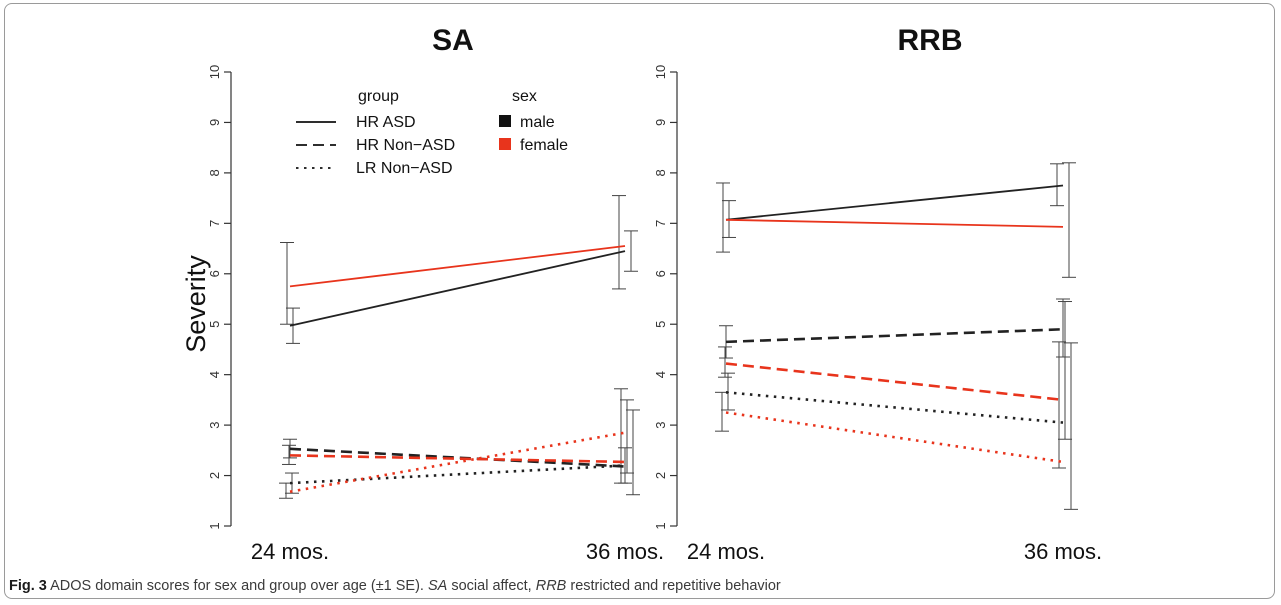  I want to click on panel-title: SA, so click(453, 40).